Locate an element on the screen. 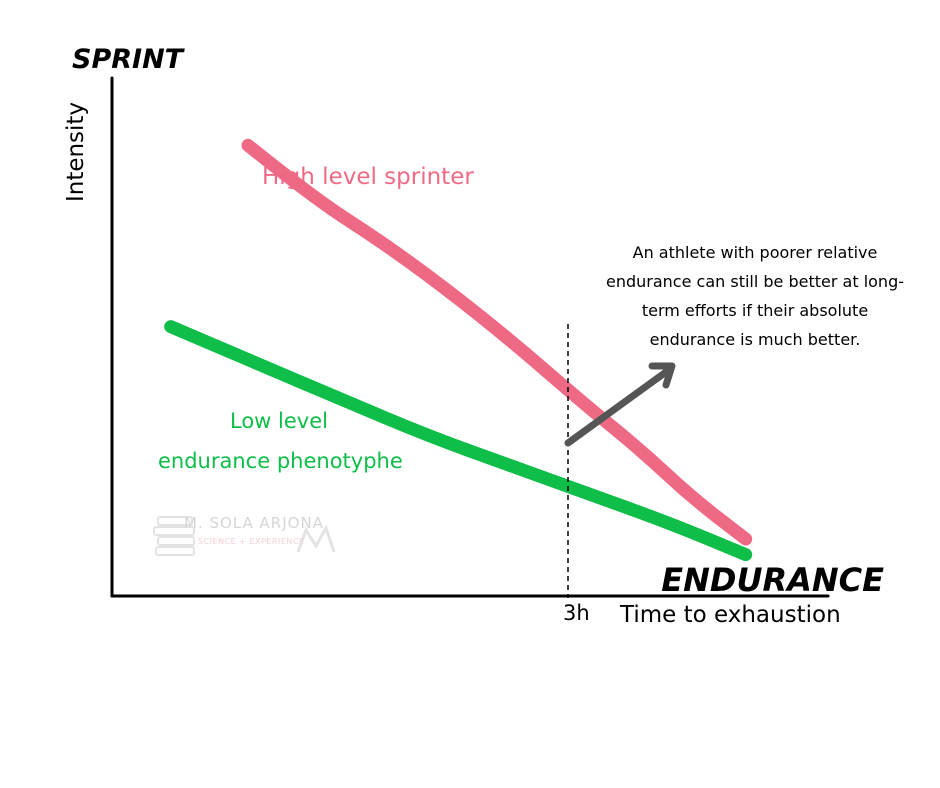 The height and width of the screenshot is (788, 940). series-label-line: endurance phenotyphe is located at coordinates (280, 461).